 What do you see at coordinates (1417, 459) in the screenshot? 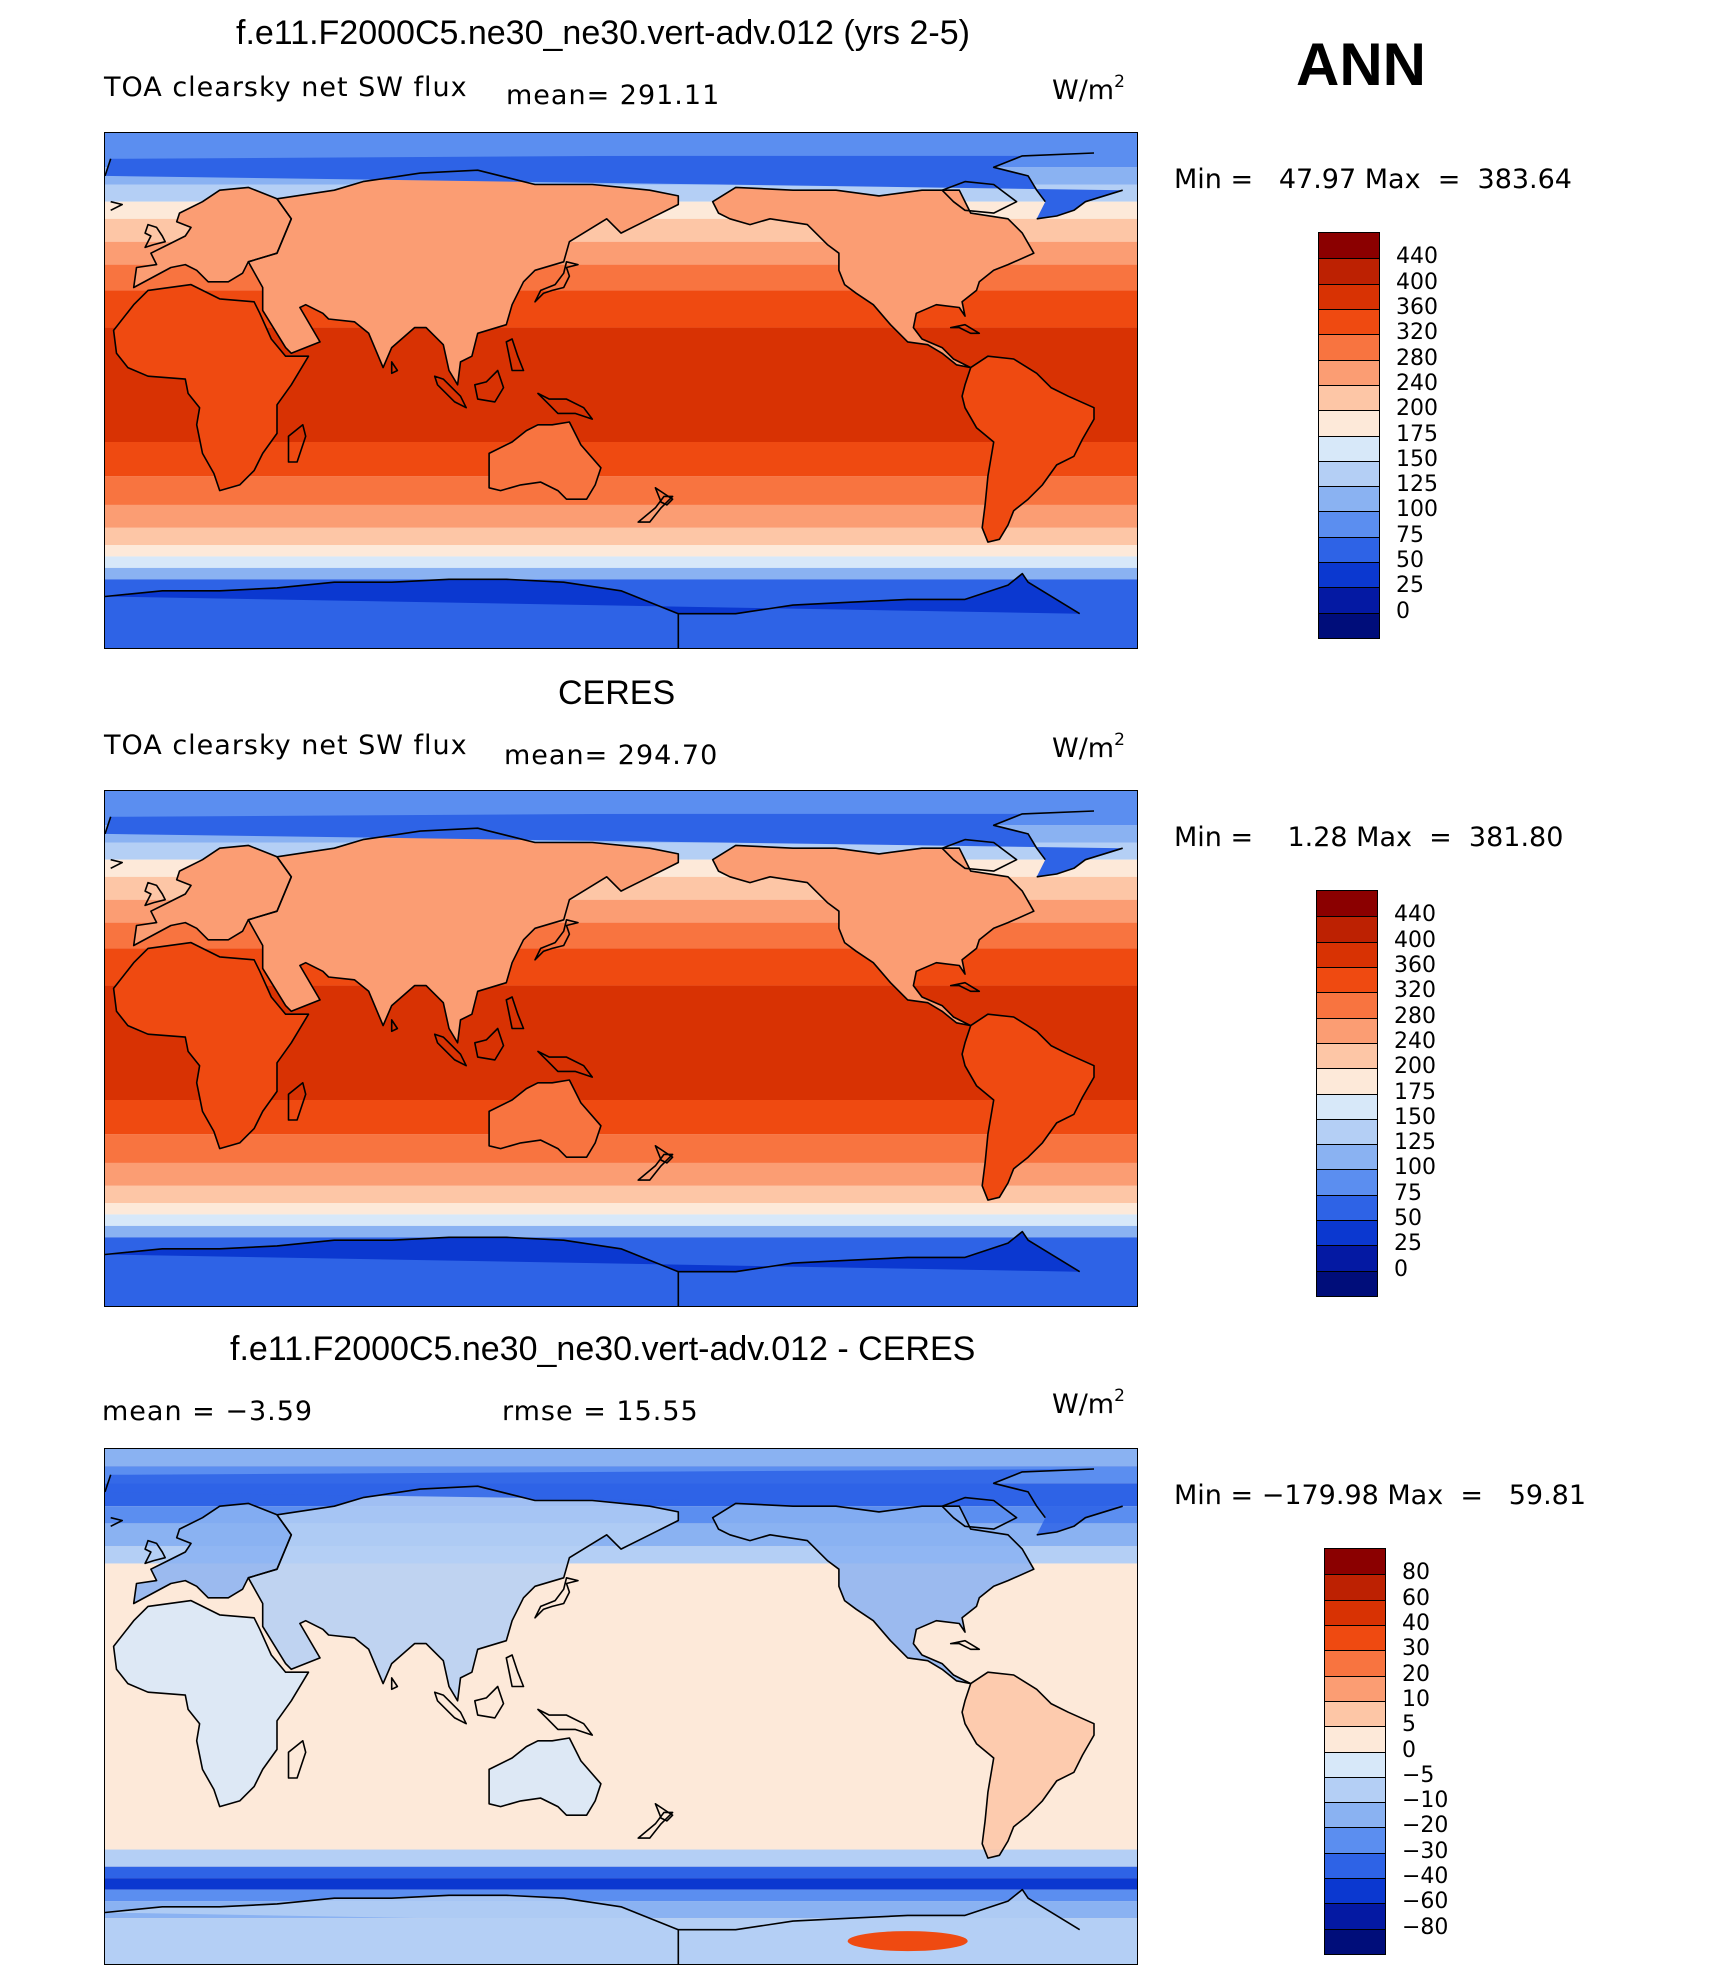
I see `colorbar-label: 150` at bounding box center [1417, 459].